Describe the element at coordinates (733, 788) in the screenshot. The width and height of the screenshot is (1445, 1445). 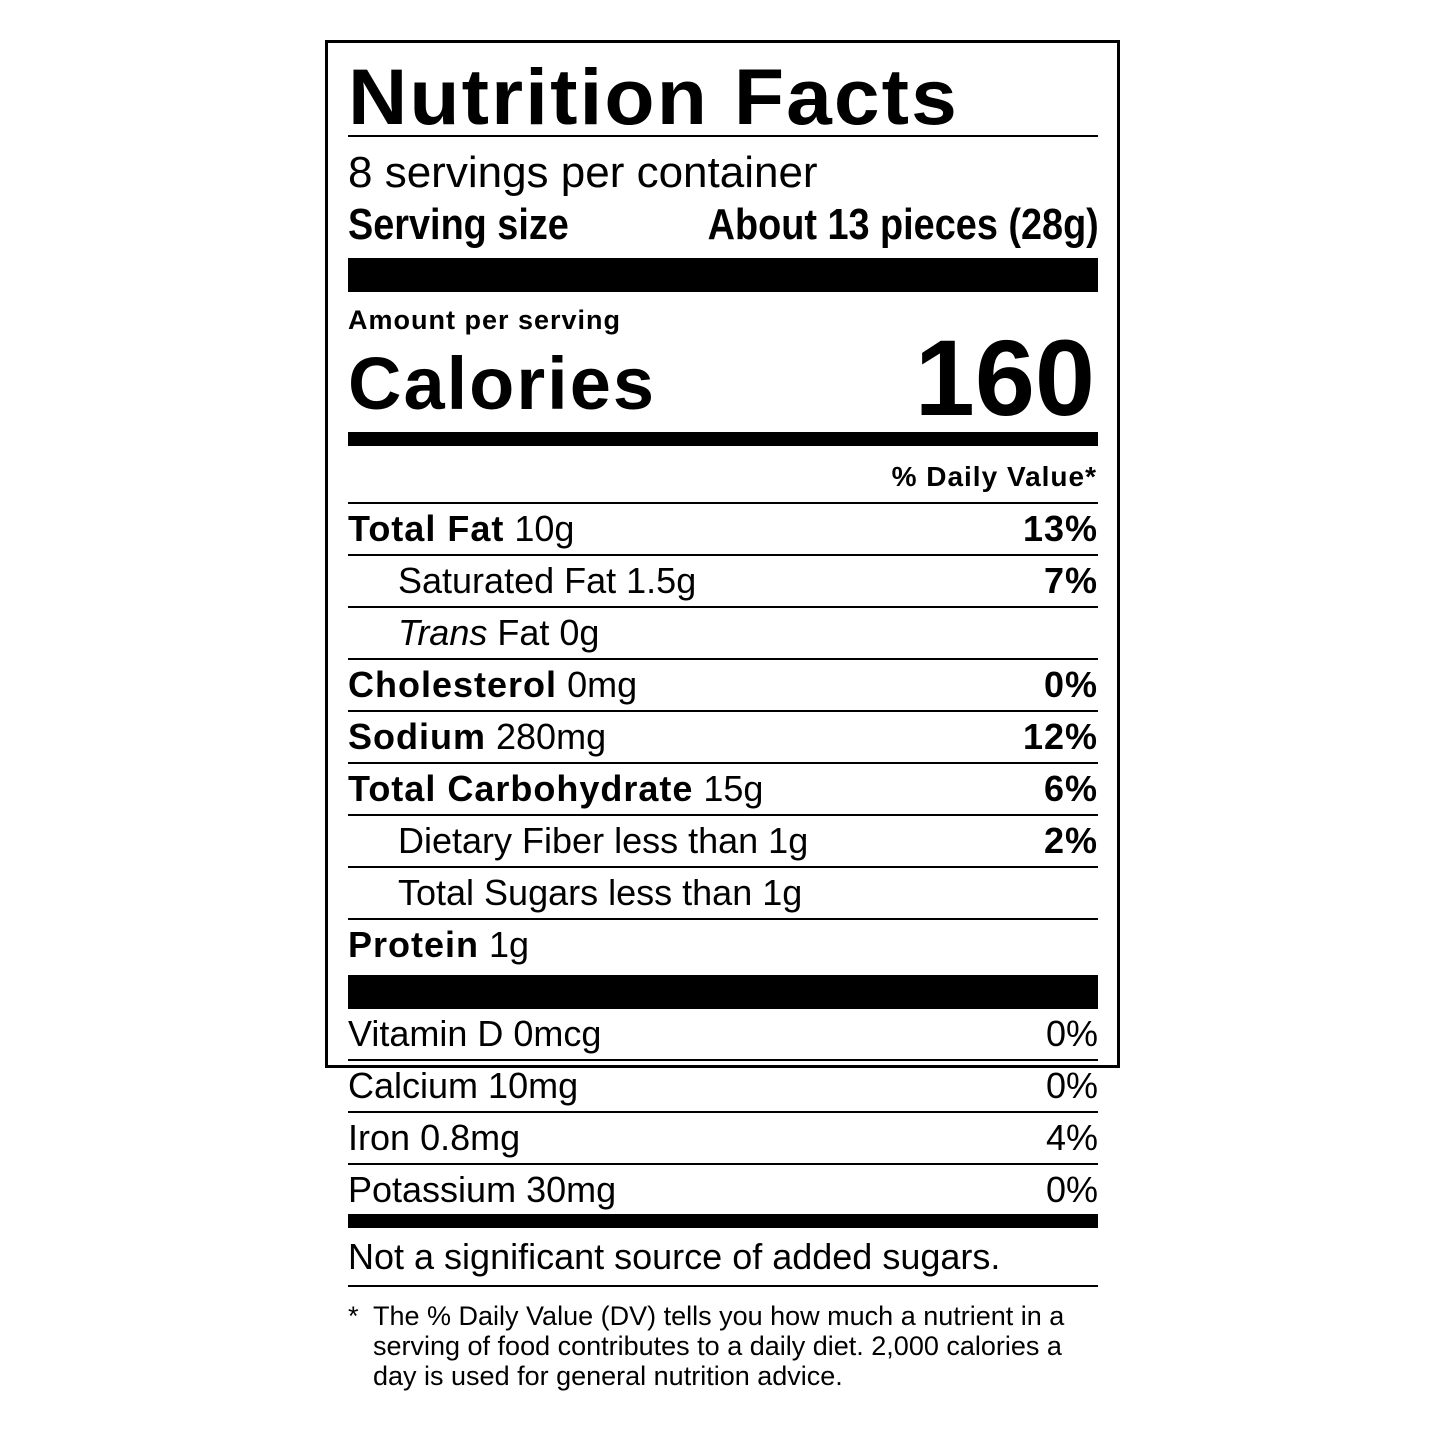
I see `nutrient-amount: 15g` at that location.